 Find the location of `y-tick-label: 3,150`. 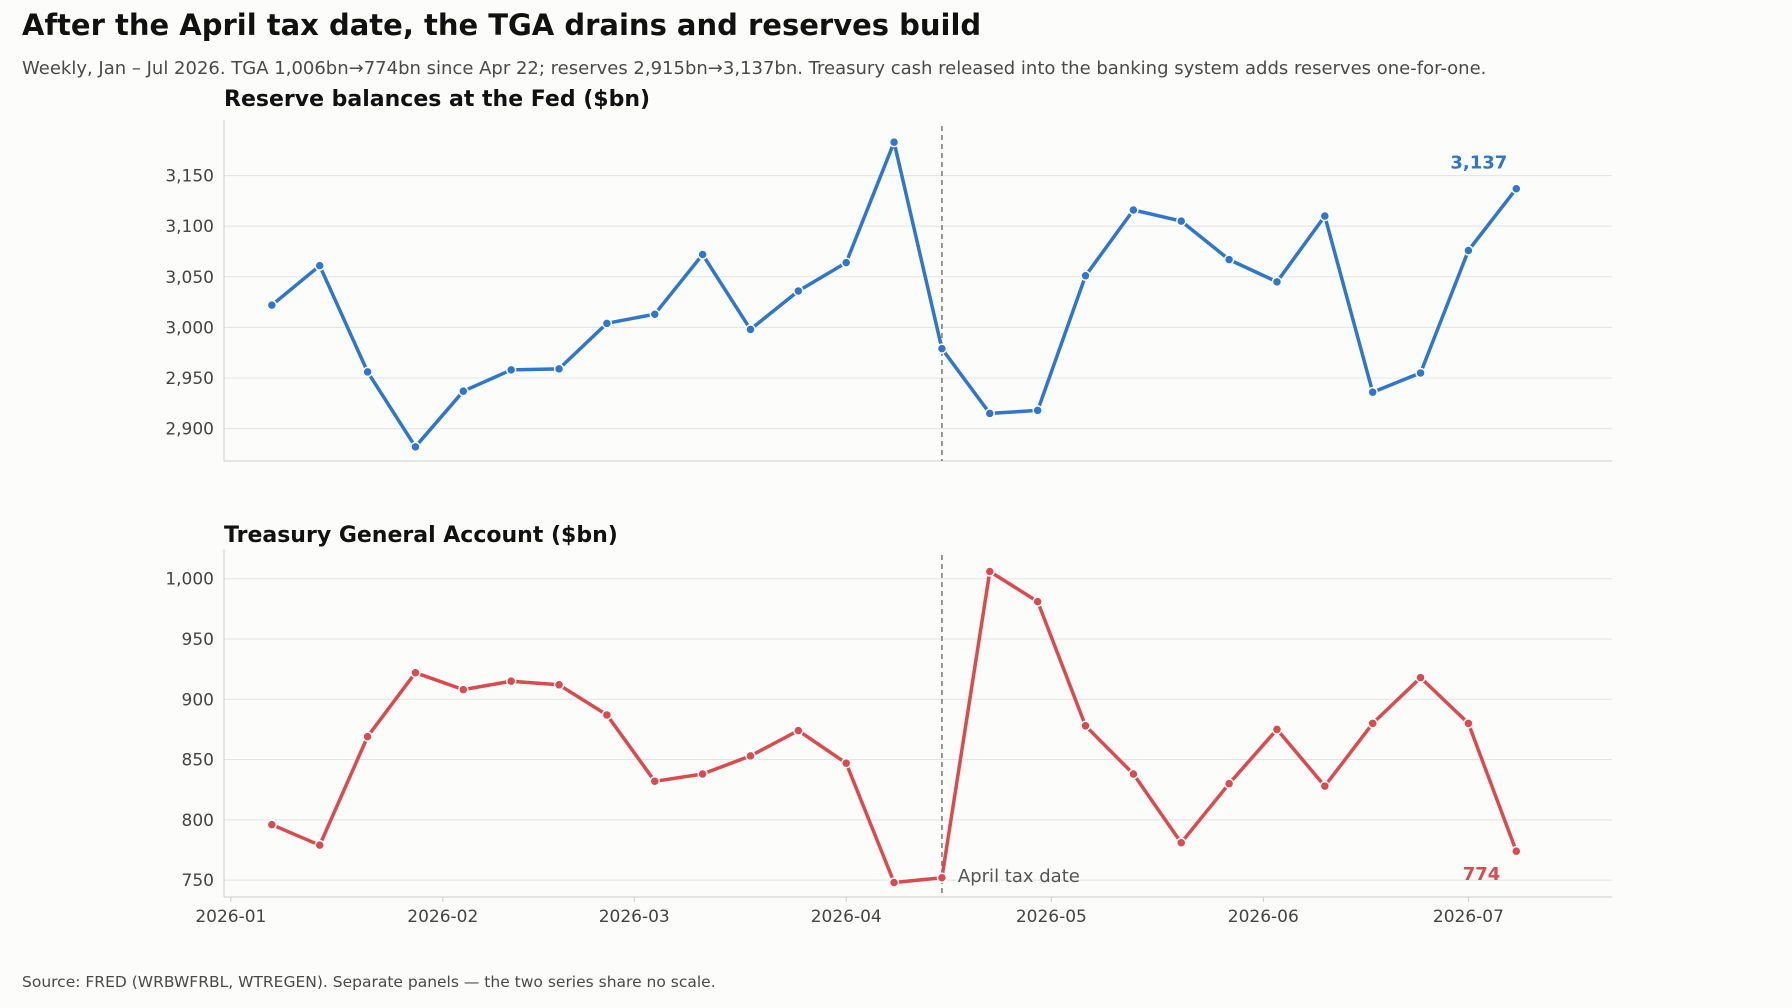

y-tick-label: 3,150 is located at coordinates (189, 177).